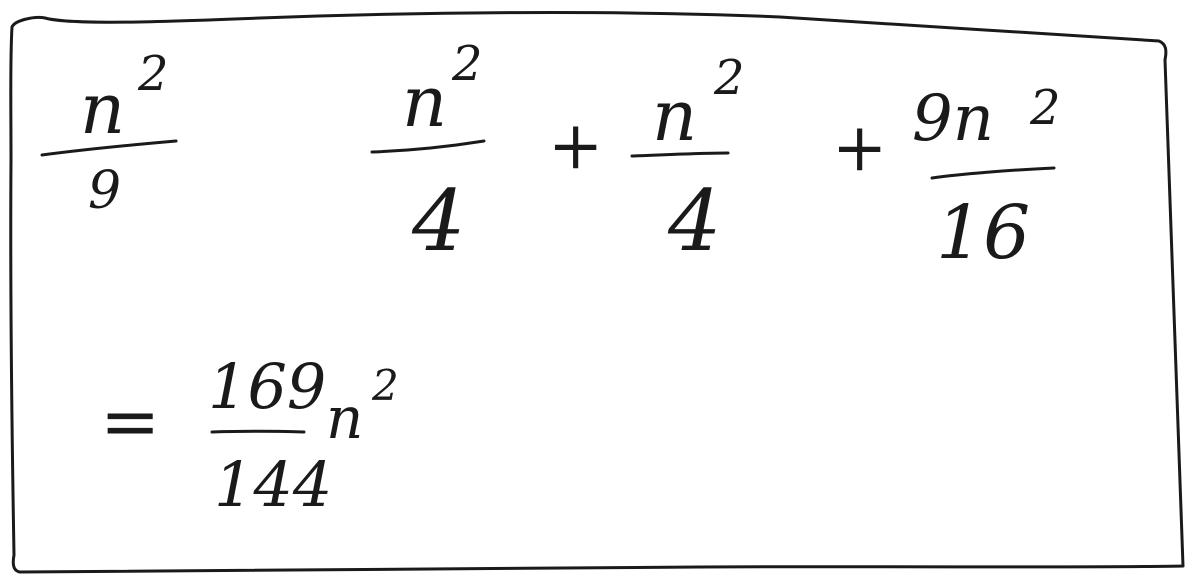 Image resolution: width=1194 pixels, height=581 pixels. I want to click on result-expression: = 169 144 n 2, so click(249, 435).